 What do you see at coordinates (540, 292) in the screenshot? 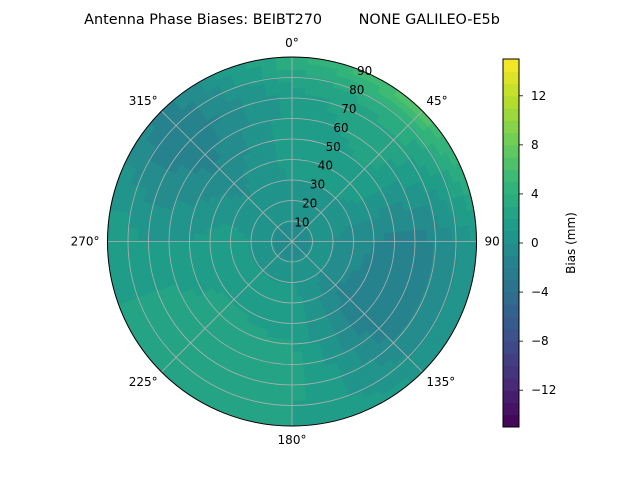
I see `colorbar-tick-label: −4` at bounding box center [540, 292].